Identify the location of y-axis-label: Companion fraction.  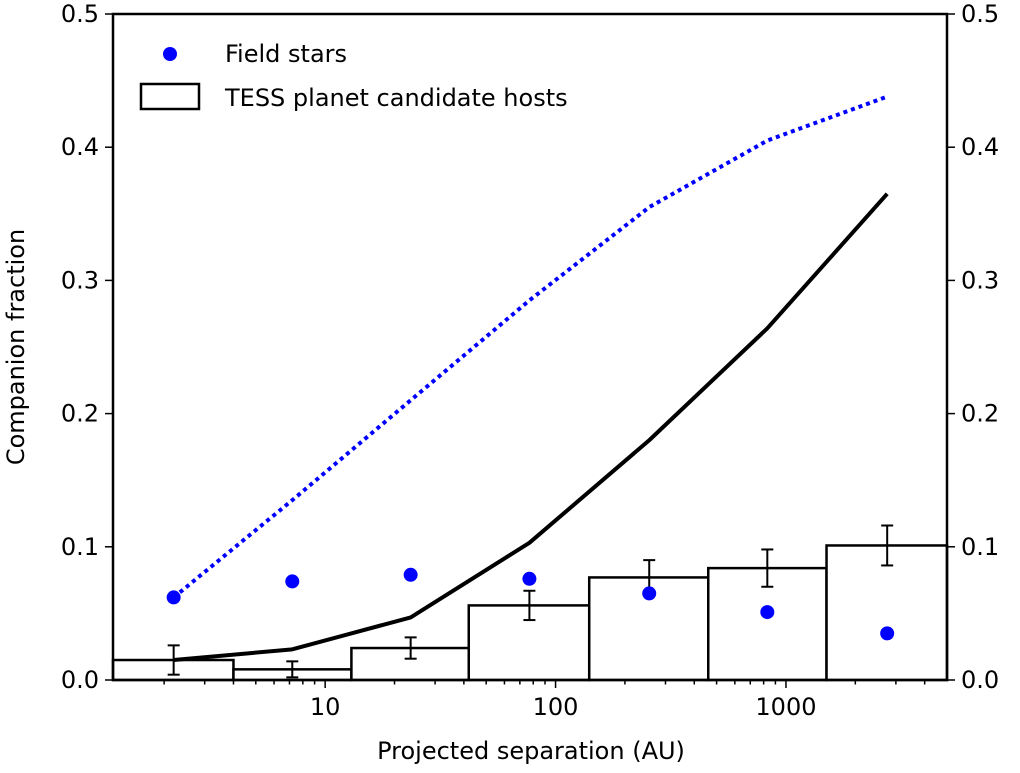
(16, 347).